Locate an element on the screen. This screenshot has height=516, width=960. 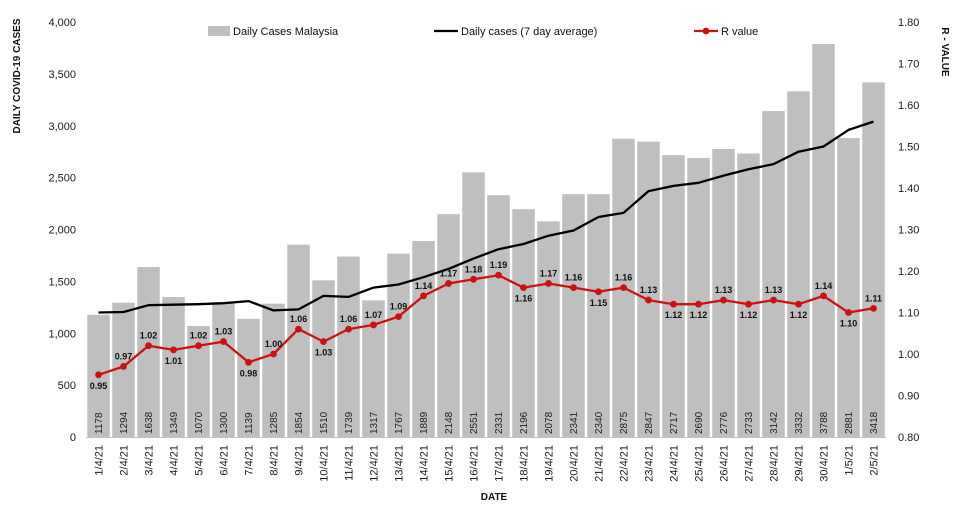
y2-tick-label: 1.10 is located at coordinates (908, 314).